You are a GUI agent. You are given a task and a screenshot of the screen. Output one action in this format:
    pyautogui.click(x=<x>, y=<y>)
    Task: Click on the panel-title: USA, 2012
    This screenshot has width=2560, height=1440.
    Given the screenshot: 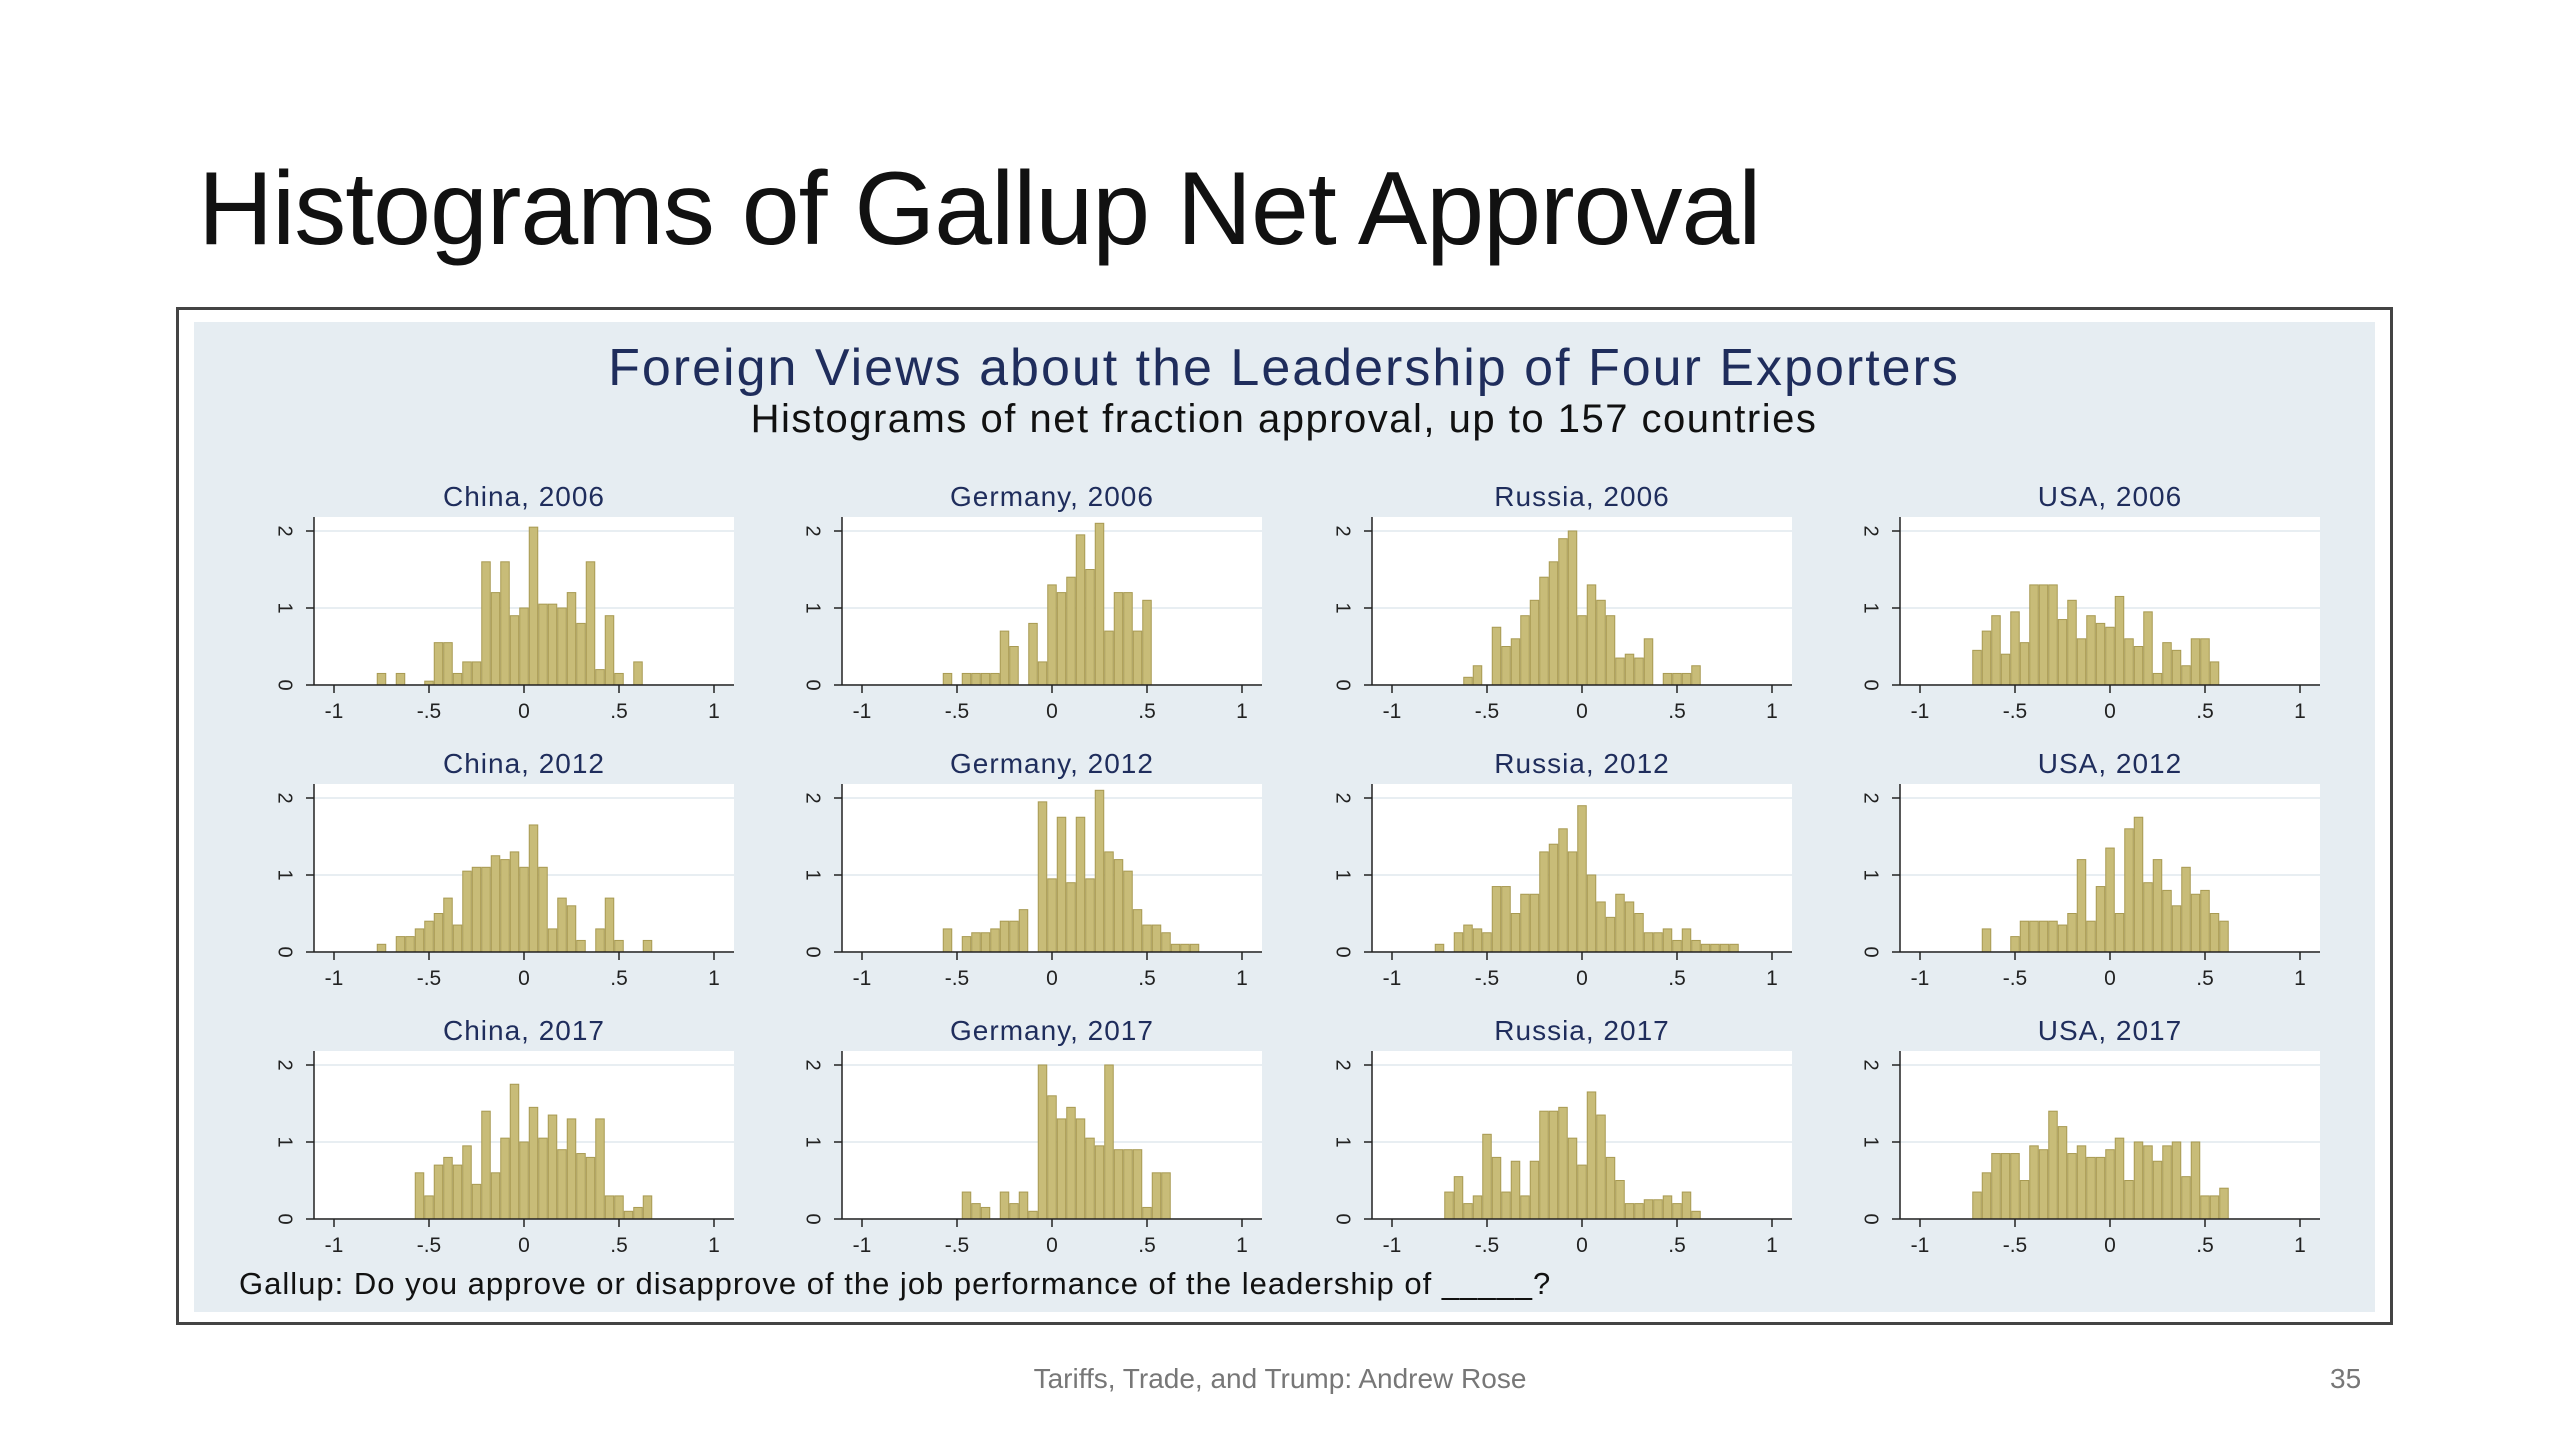 What is the action you would take?
    pyautogui.click(x=2110, y=763)
    